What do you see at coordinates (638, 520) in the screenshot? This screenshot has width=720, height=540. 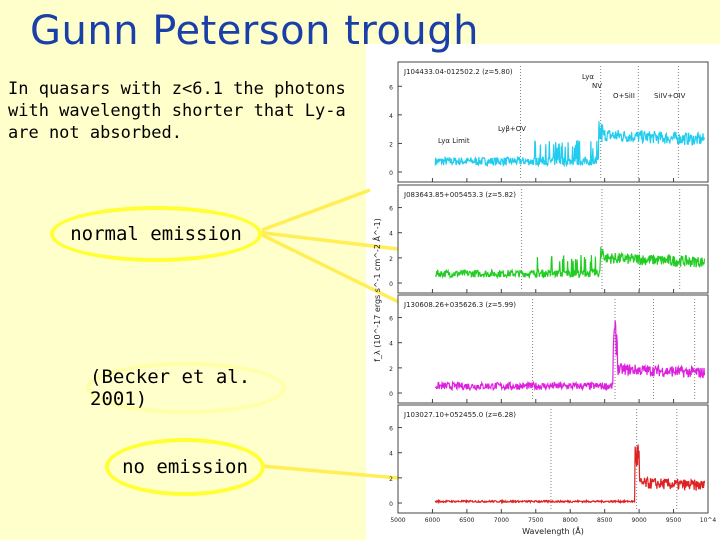 I see `x-tick-label: 9000` at bounding box center [638, 520].